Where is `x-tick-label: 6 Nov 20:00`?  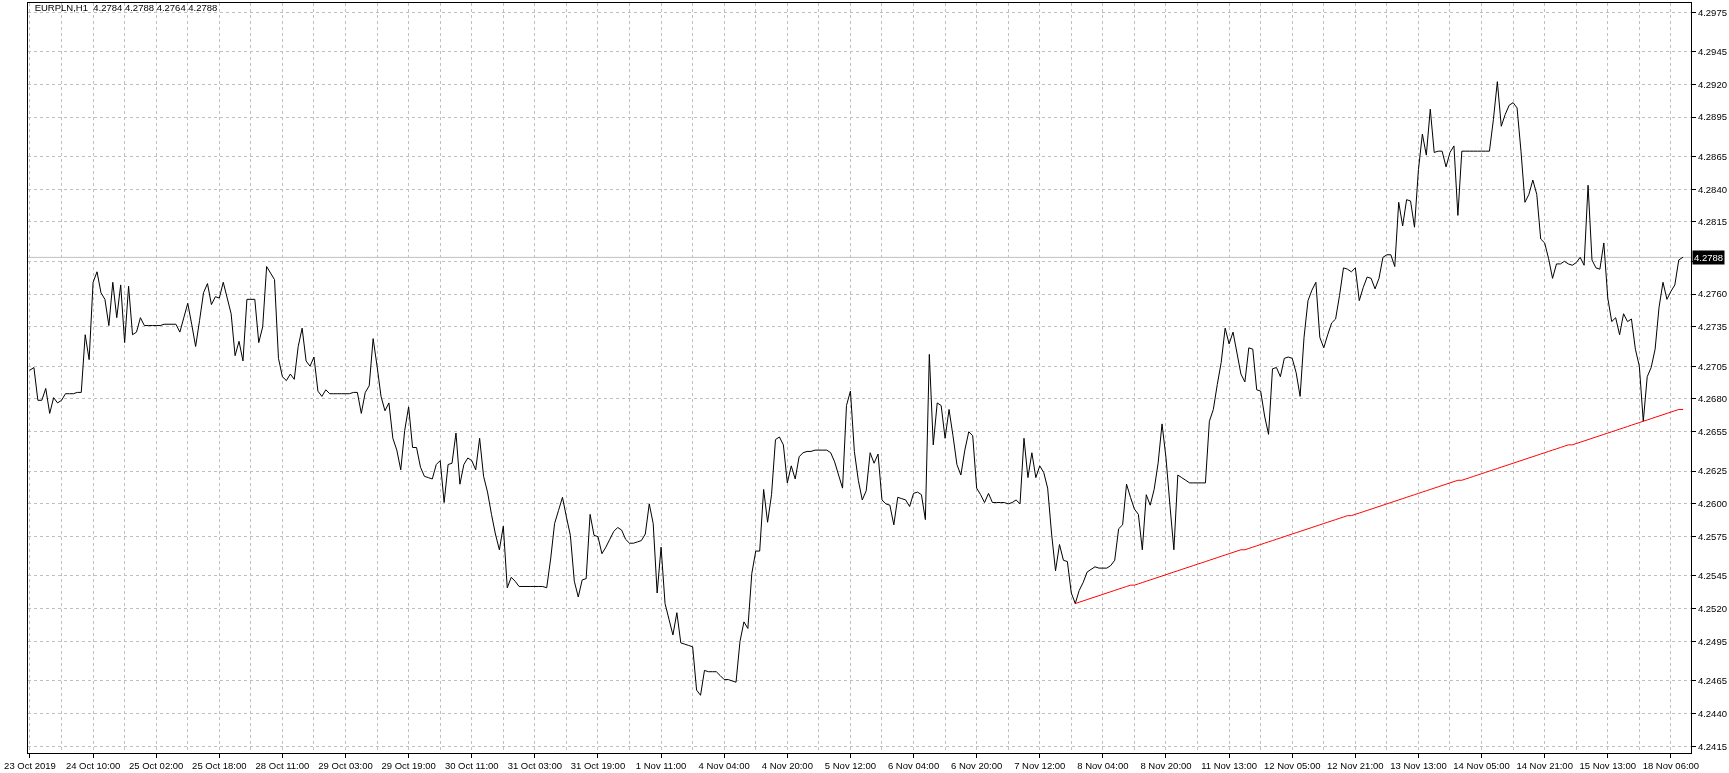 x-tick-label: 6 Nov 20:00 is located at coordinates (977, 766).